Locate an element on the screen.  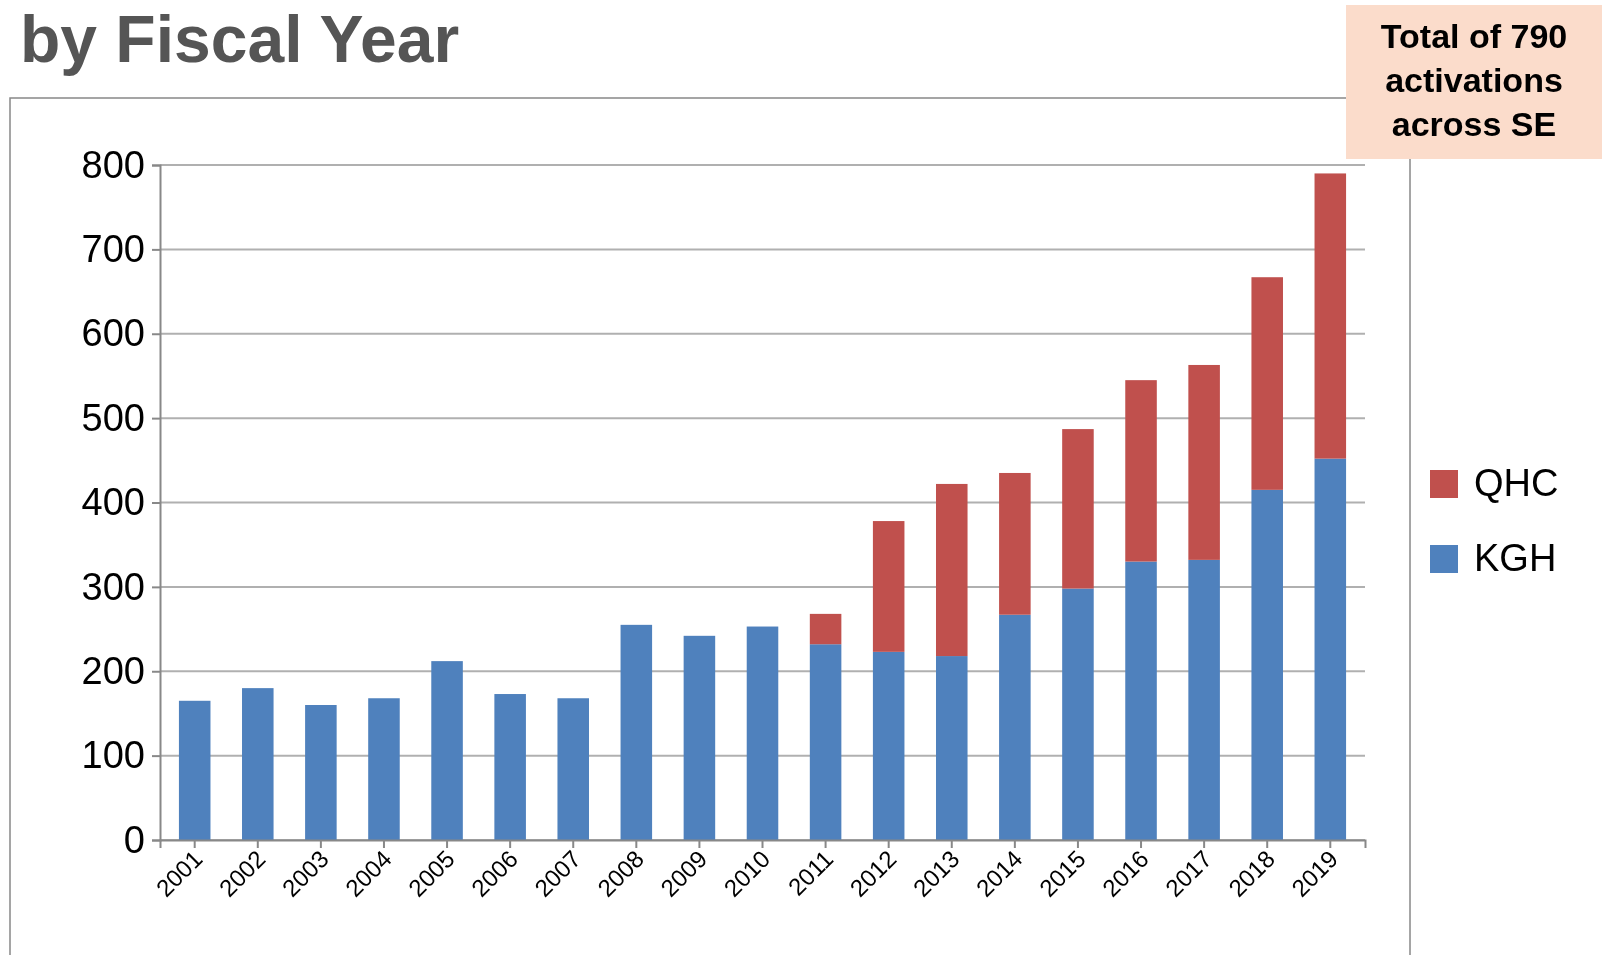
y-tick-label: 200 is located at coordinates (113, 670).